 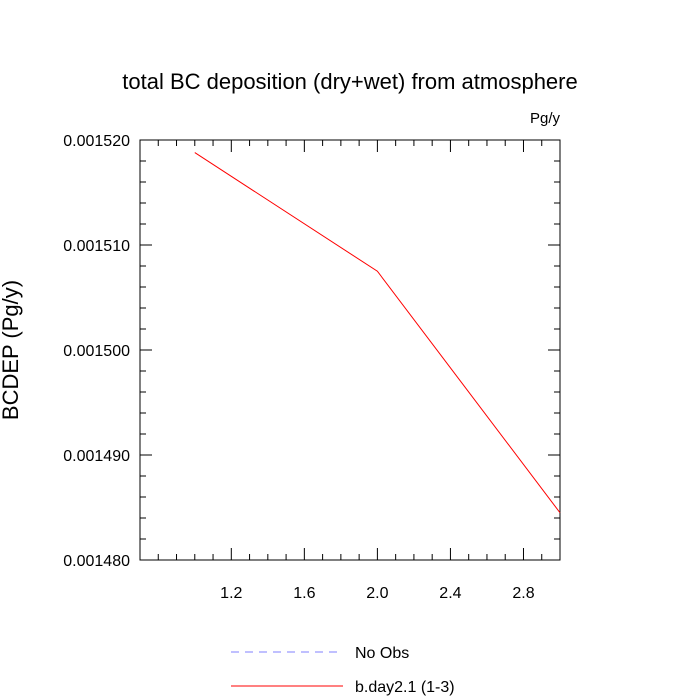 I want to click on x-tick-label: 2.0, so click(x=377, y=593).